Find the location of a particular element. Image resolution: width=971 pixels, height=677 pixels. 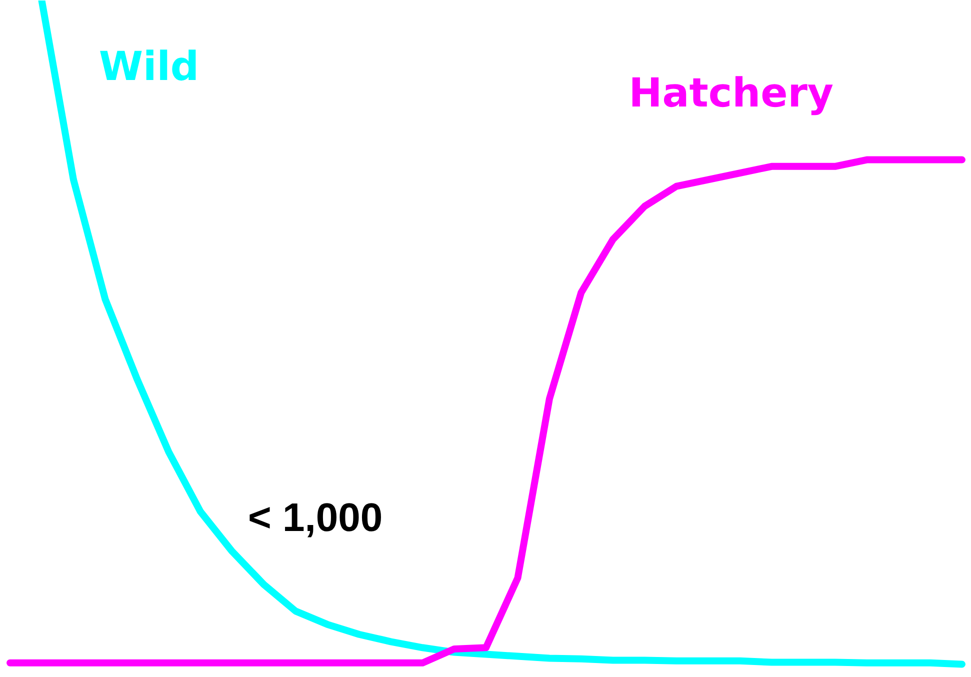

annotation: < 1,000 is located at coordinates (315, 518).